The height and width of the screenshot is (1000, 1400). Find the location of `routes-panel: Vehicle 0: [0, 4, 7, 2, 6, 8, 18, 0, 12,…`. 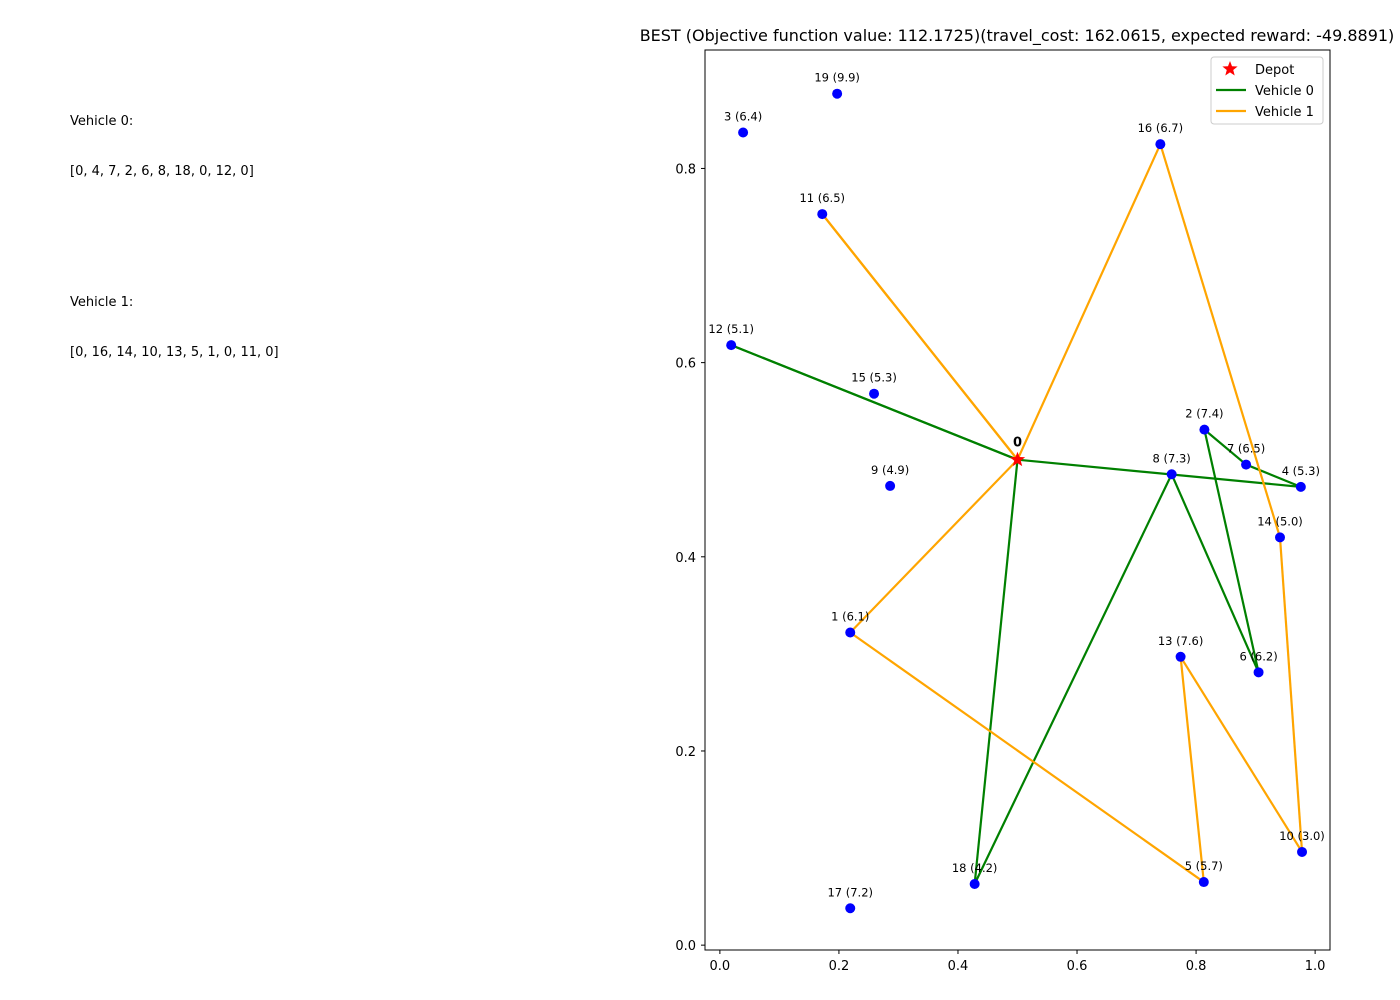

routes-panel: Vehicle 0: [0, 4, 7, 2, 6, 8, 18, 0, 12,… is located at coordinates (174, 237).